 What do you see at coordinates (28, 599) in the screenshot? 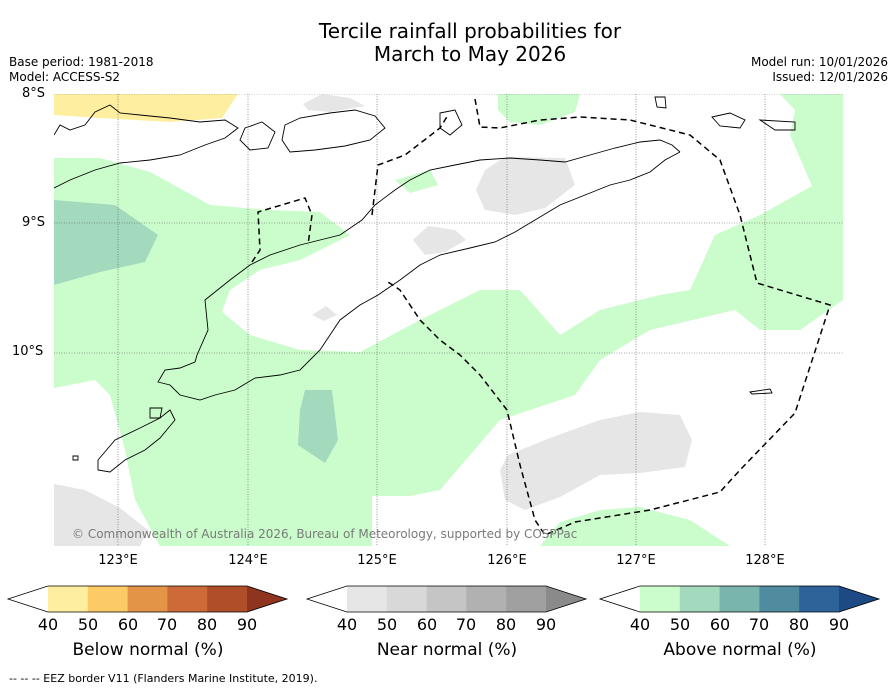
I see `colorbar-below-under-arrow` at bounding box center [28, 599].